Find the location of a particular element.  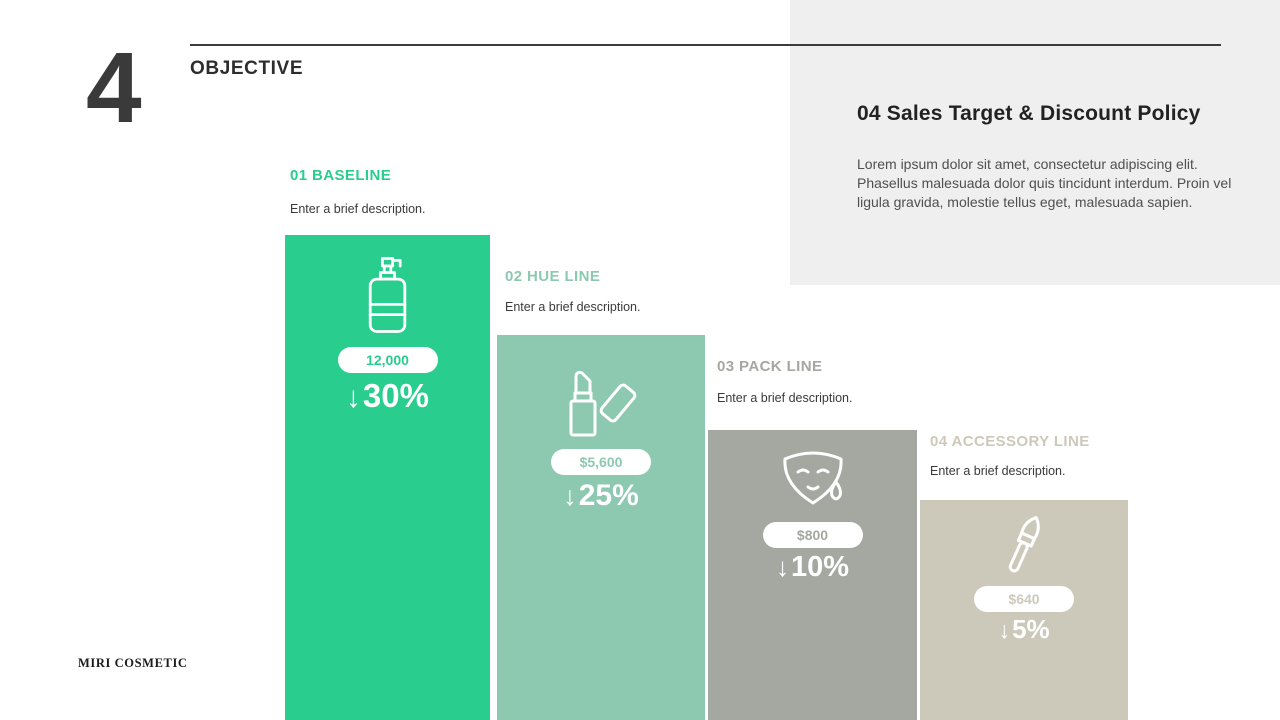

column-label-pack-line: 03 PACK LINE is located at coordinates (770, 366).